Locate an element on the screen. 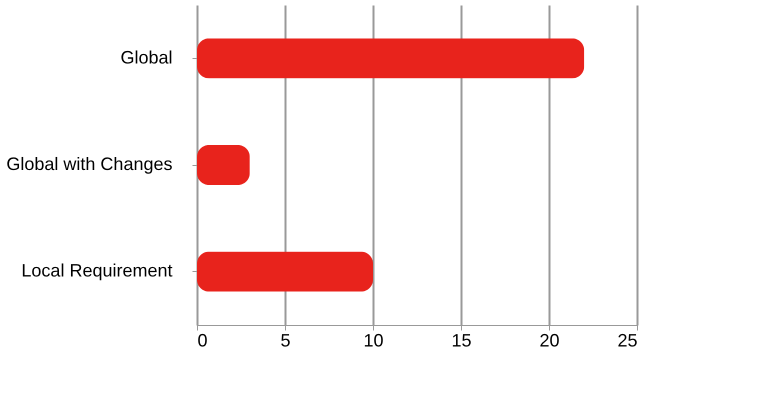 The image size is (761, 405). x-tick-label: 15 is located at coordinates (461, 340).